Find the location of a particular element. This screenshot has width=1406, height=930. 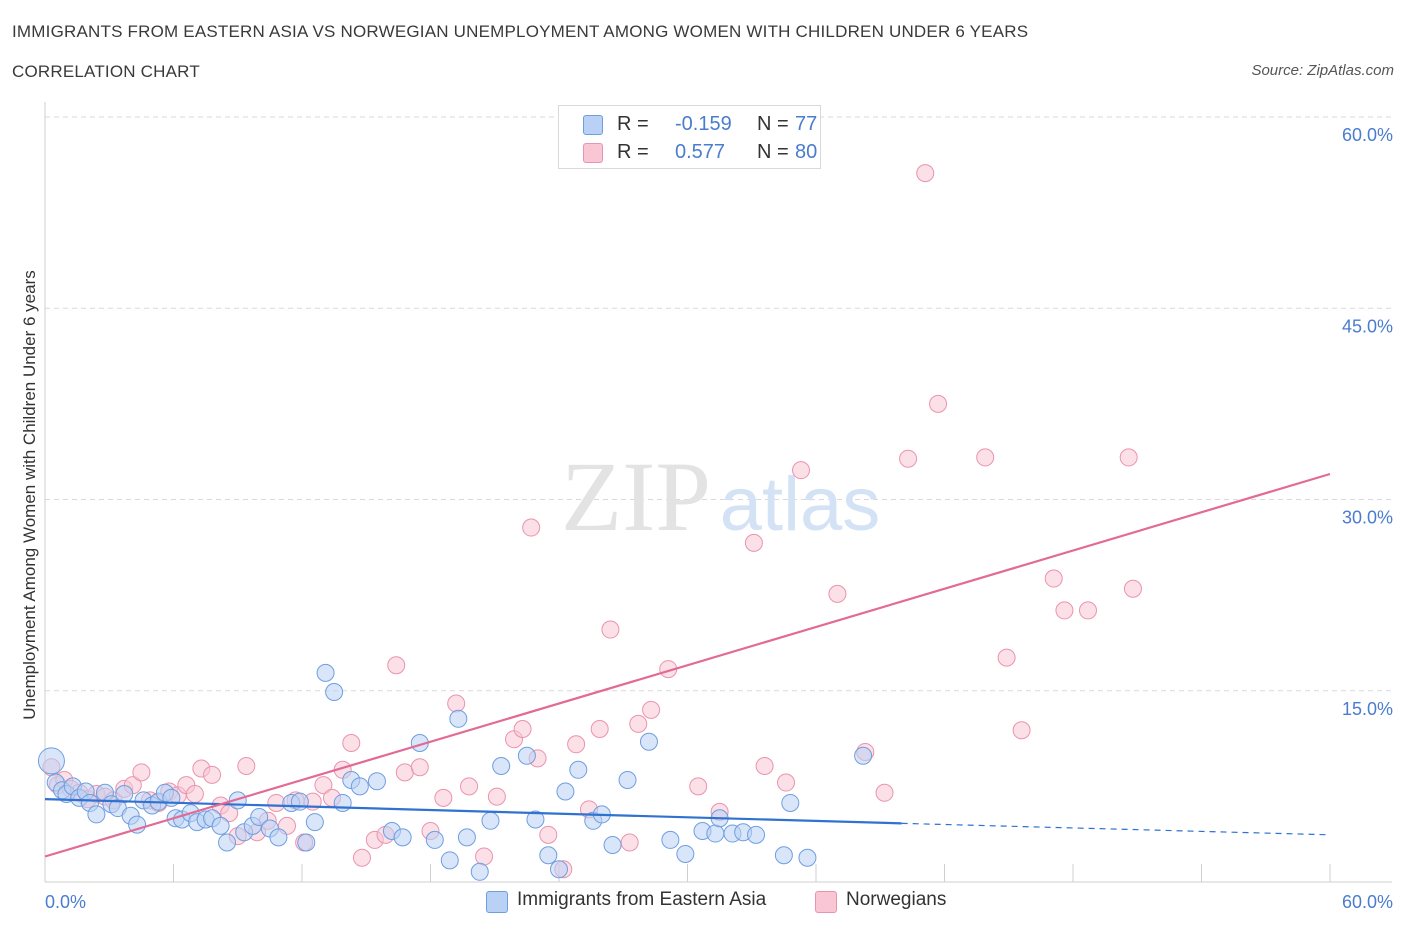

legend-label: Norwegians is located at coordinates (896, 899).